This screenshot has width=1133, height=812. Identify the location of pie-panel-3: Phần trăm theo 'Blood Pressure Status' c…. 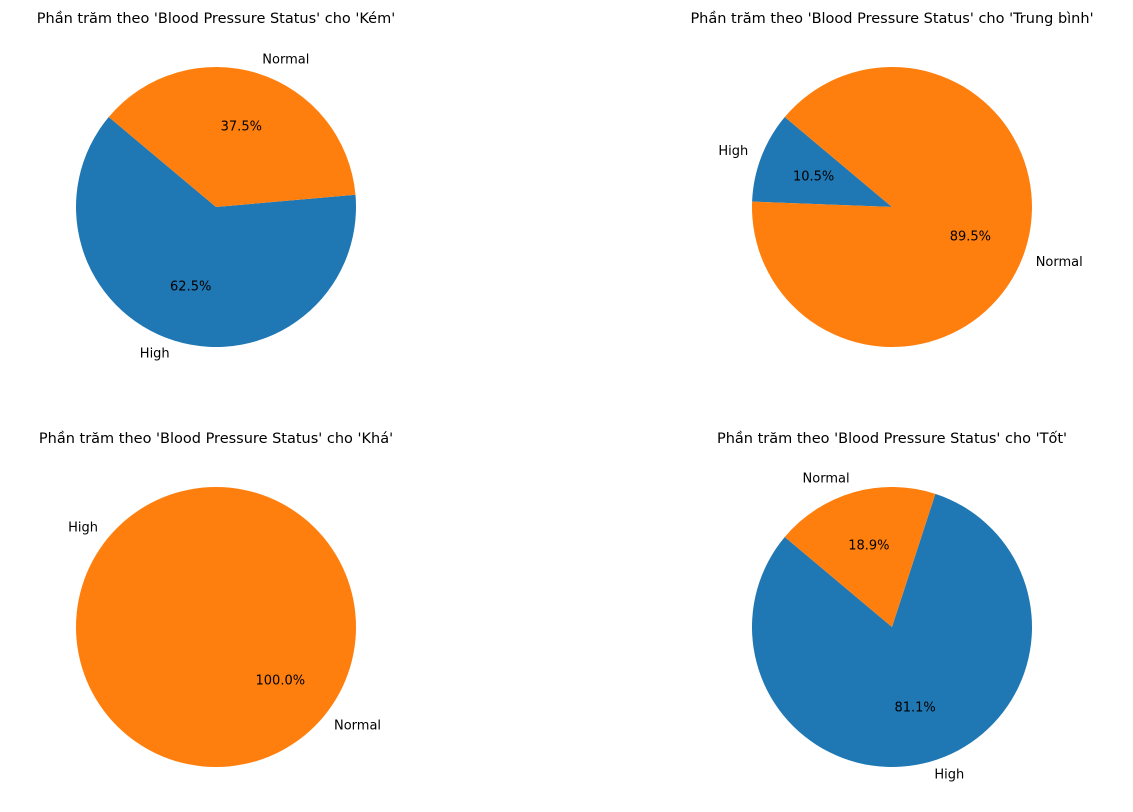
(216, 599).